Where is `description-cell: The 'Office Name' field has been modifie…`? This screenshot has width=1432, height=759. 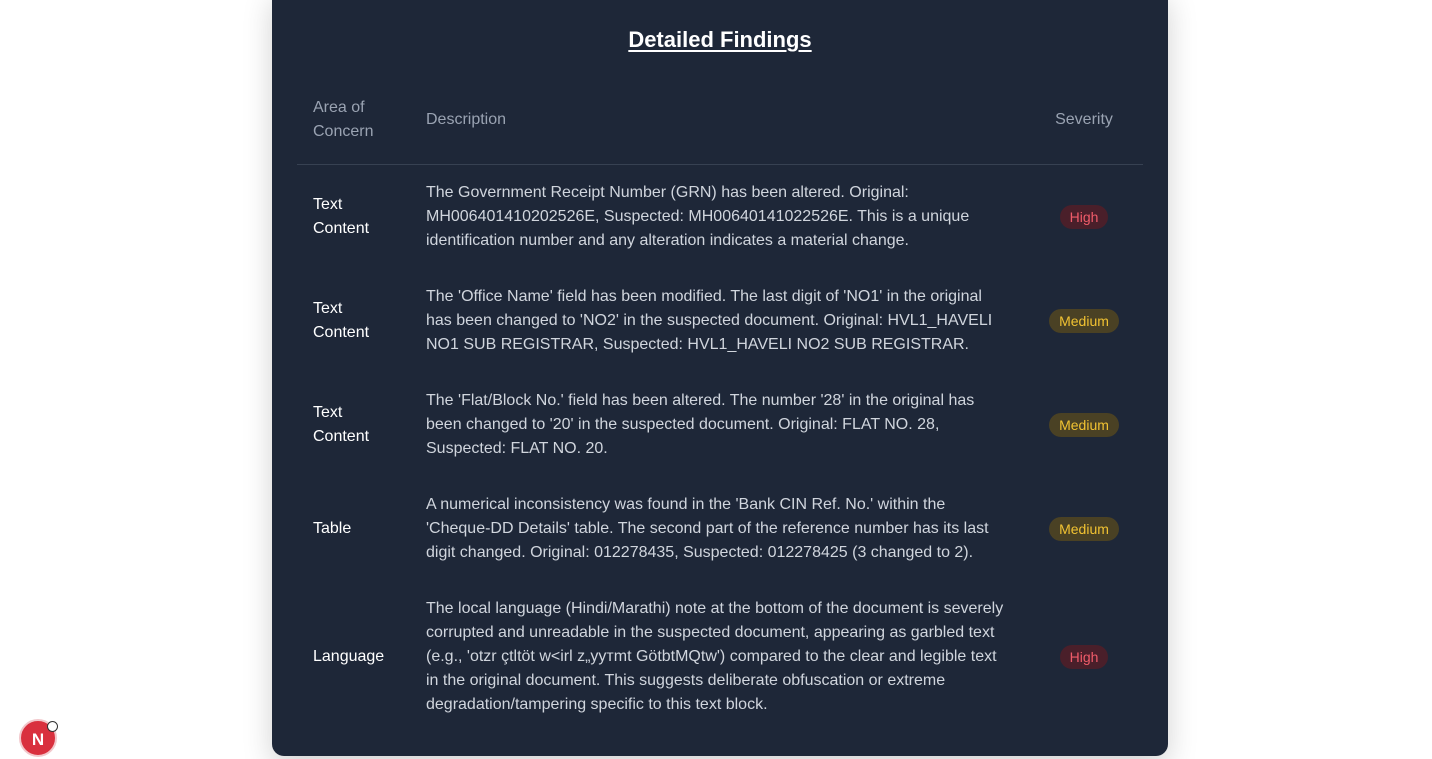
description-cell: The 'Office Name' field has been modifie… is located at coordinates (709, 320).